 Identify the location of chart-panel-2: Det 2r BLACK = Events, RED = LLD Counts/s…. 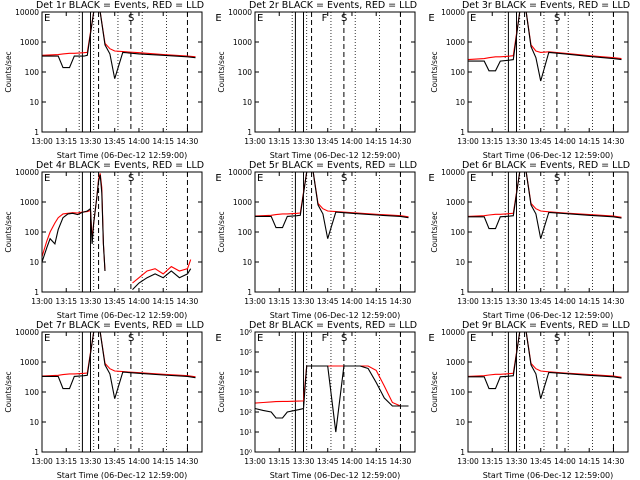
(326, 80).